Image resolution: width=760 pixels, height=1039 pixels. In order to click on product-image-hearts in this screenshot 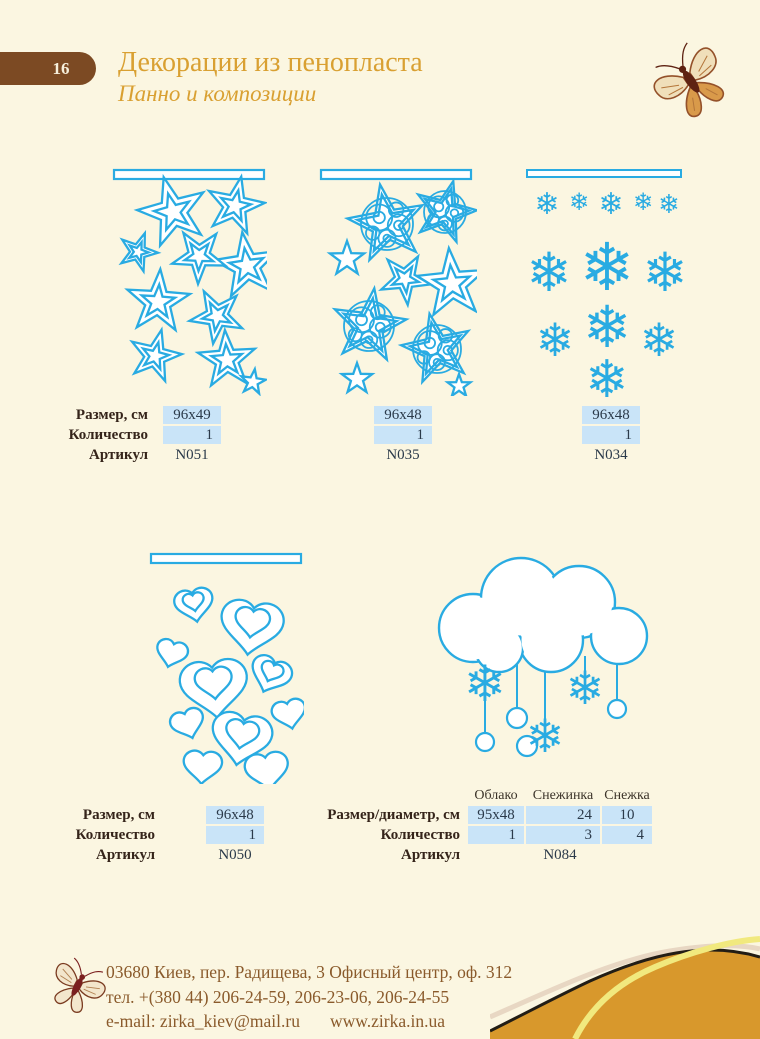, I will do `click(226, 668)`.